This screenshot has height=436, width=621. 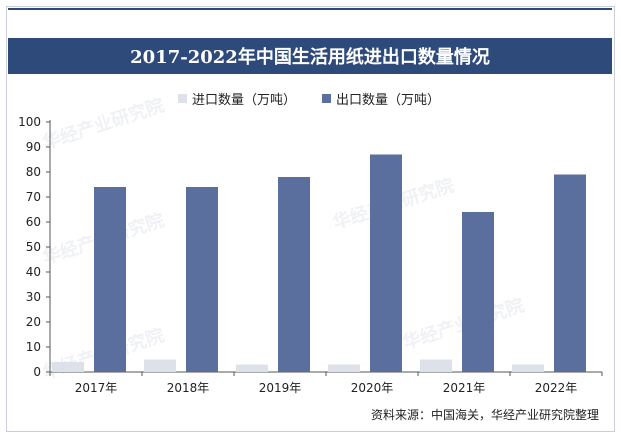 What do you see at coordinates (33, 222) in the screenshot?
I see `y-tick-label: 60` at bounding box center [33, 222].